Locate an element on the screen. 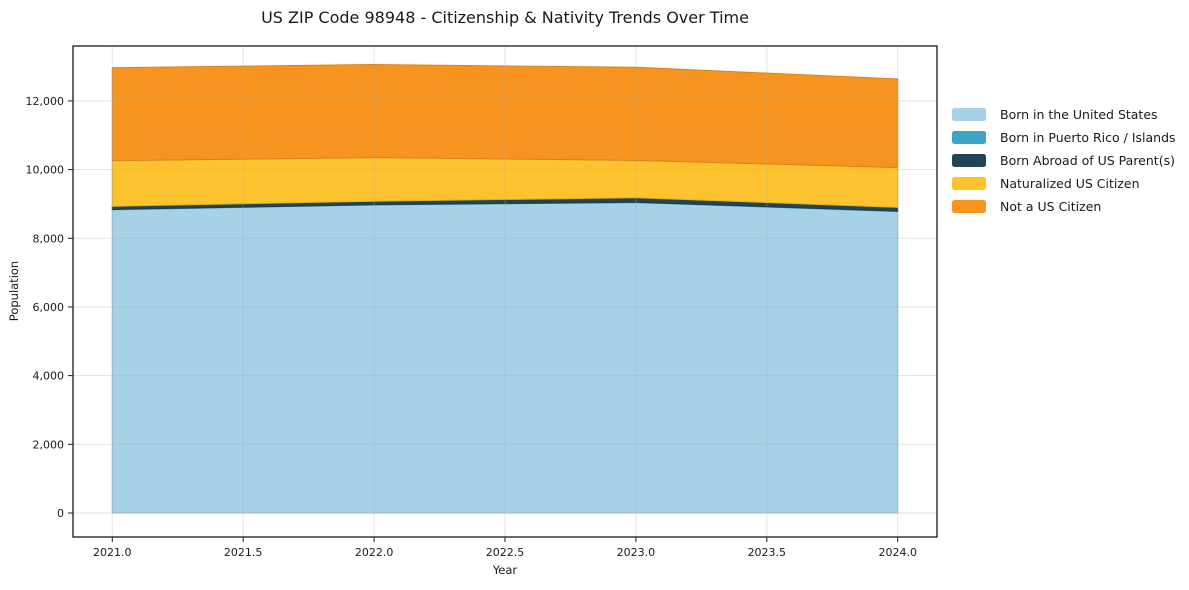  legend-label-puerto-rico: Born in Puerto Rico / Islands is located at coordinates (1088, 137).